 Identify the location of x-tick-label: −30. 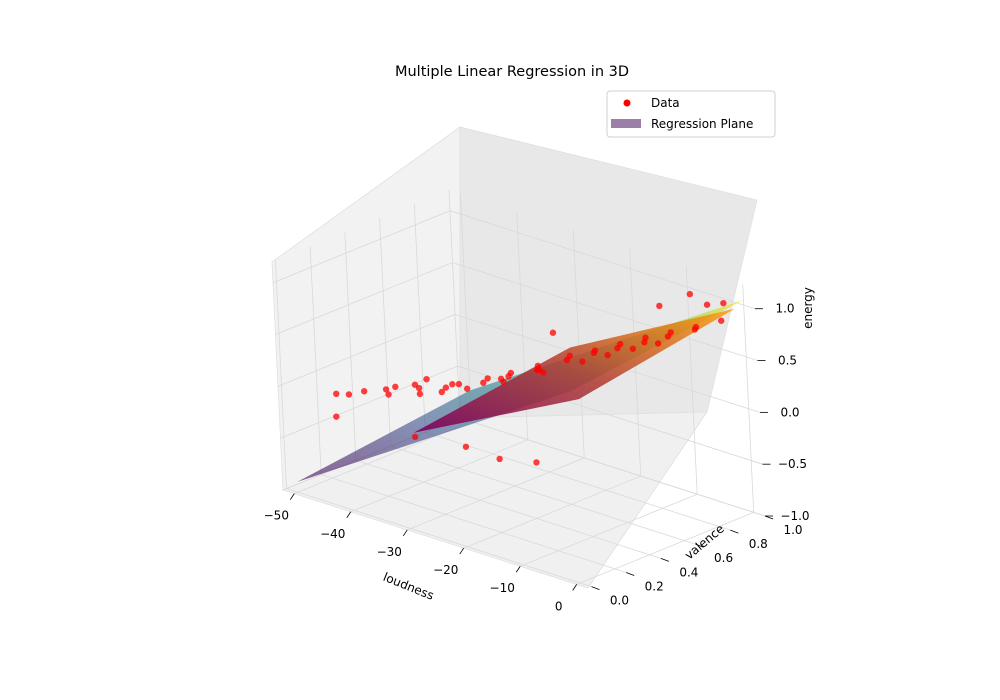
(389, 552).